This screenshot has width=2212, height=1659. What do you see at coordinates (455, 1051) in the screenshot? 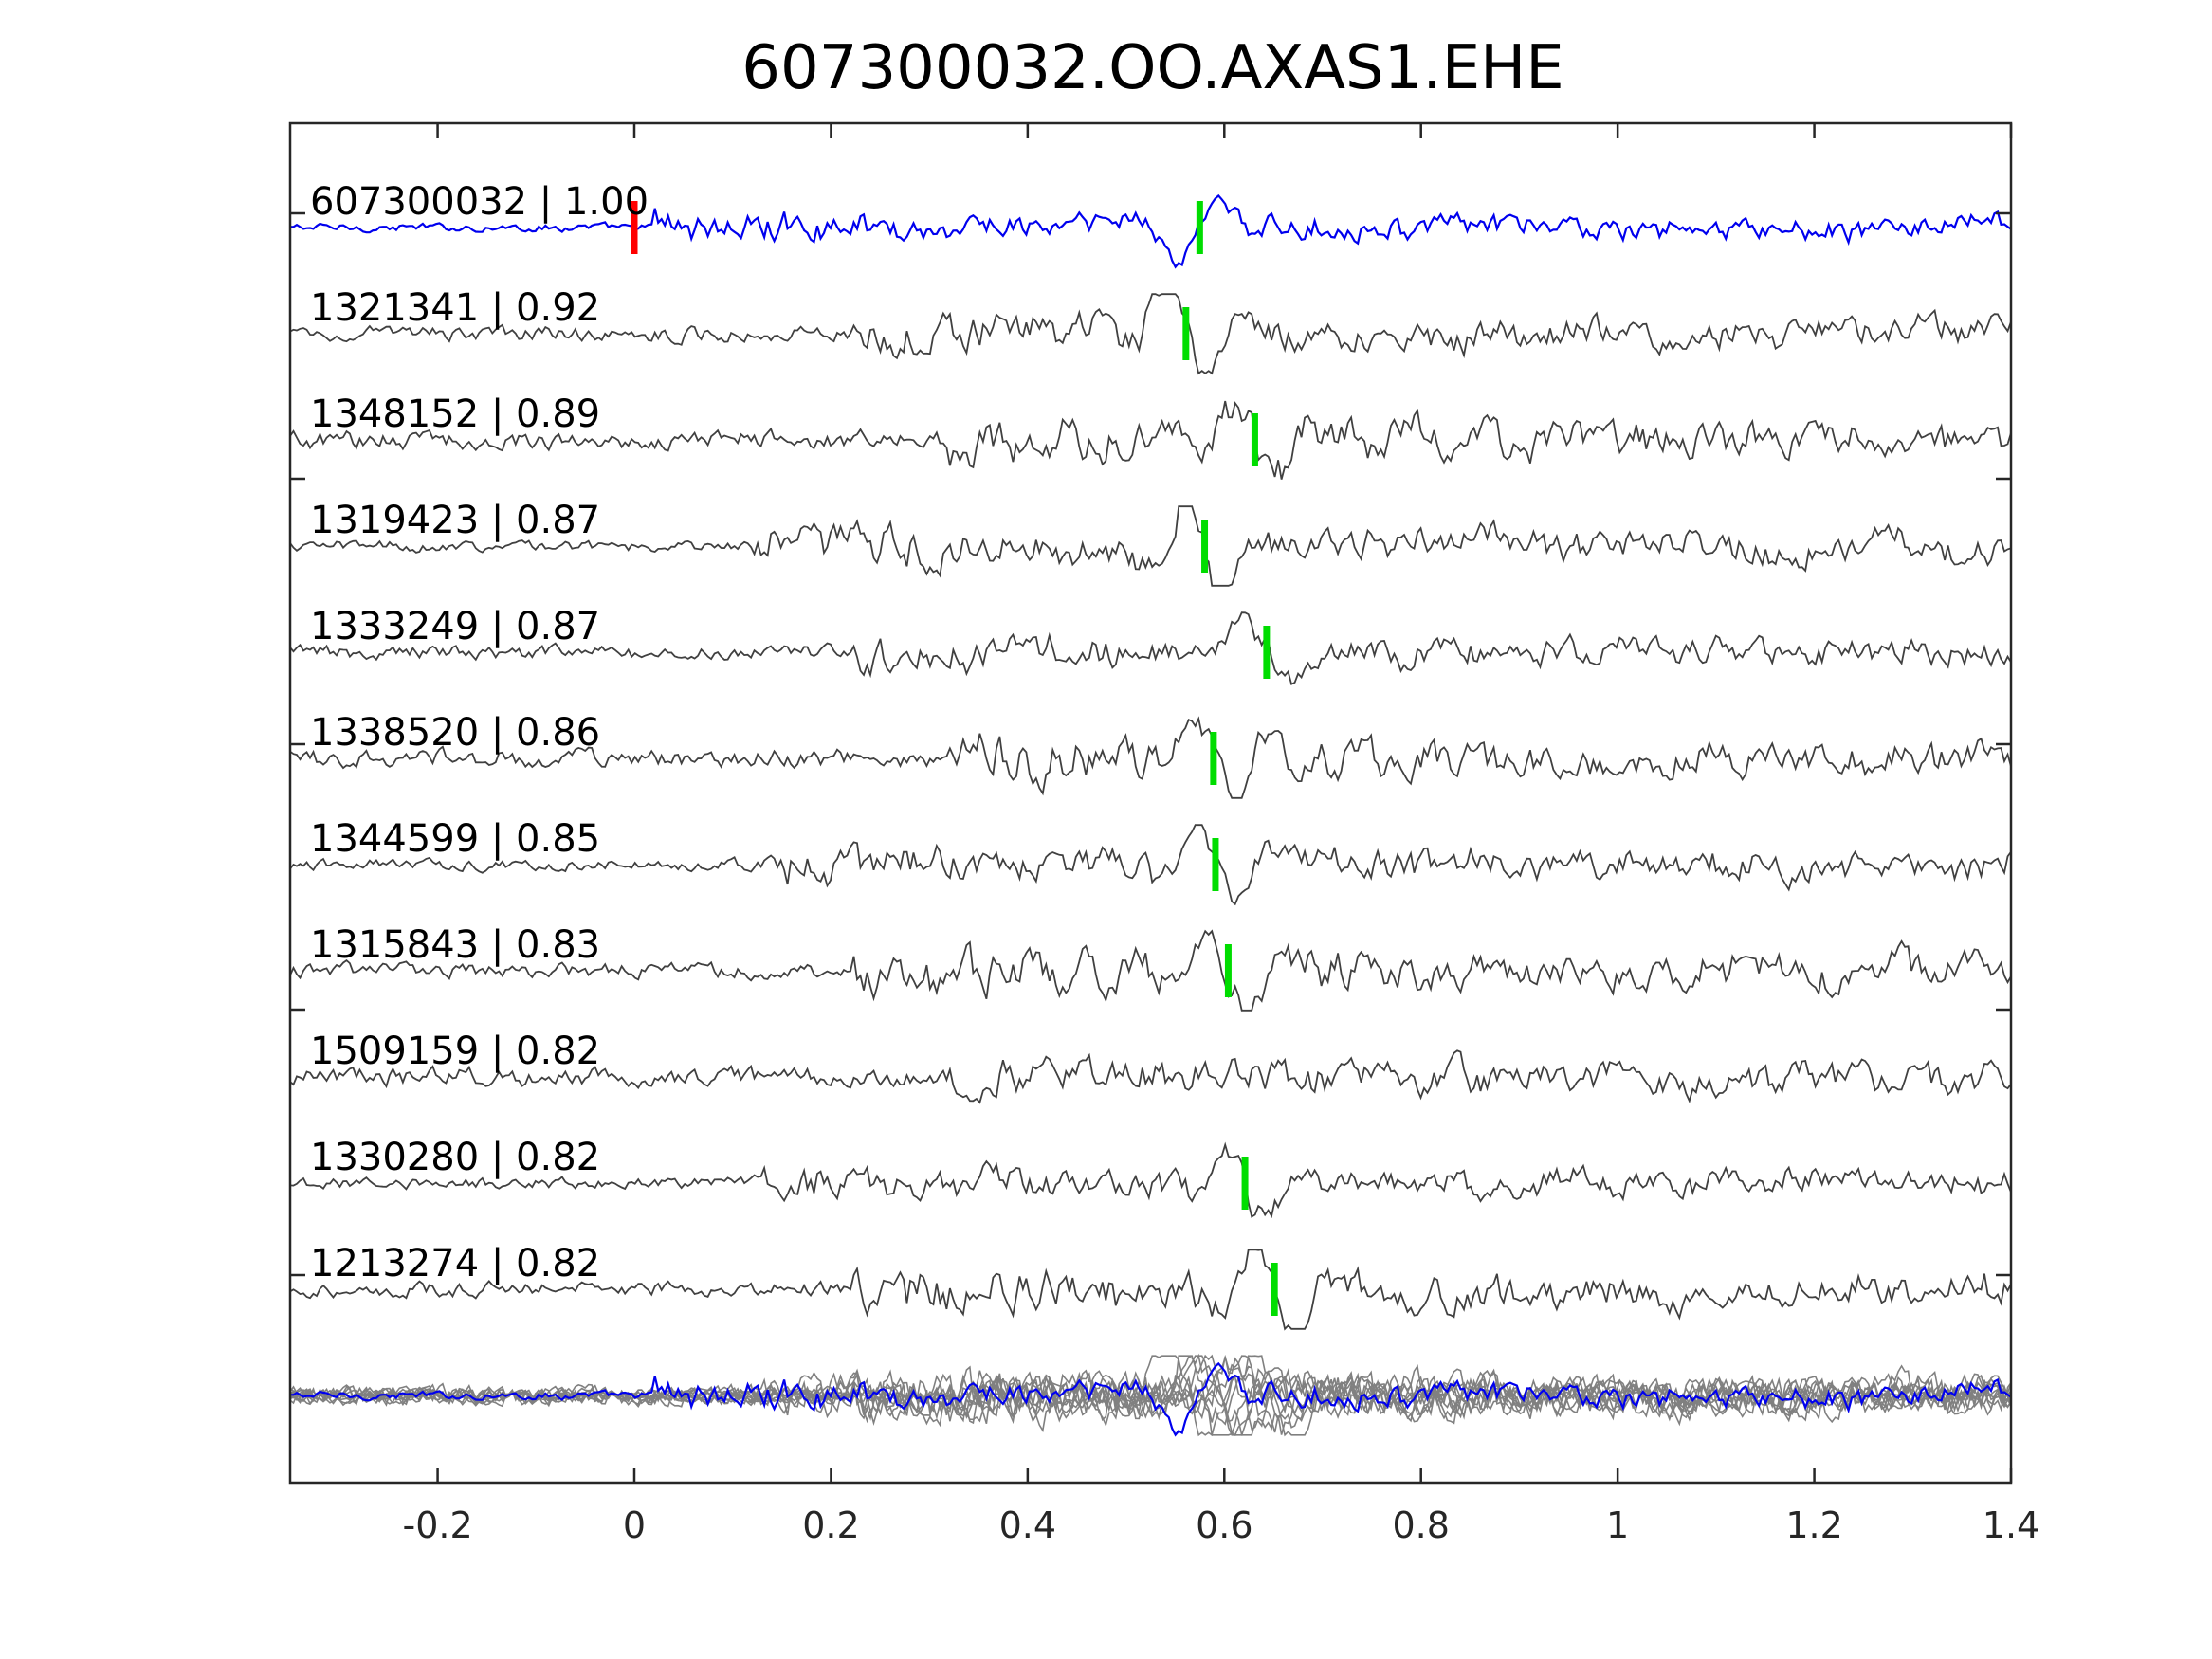
I see `trace-label-8: 1509159 | 0.82` at bounding box center [455, 1051].